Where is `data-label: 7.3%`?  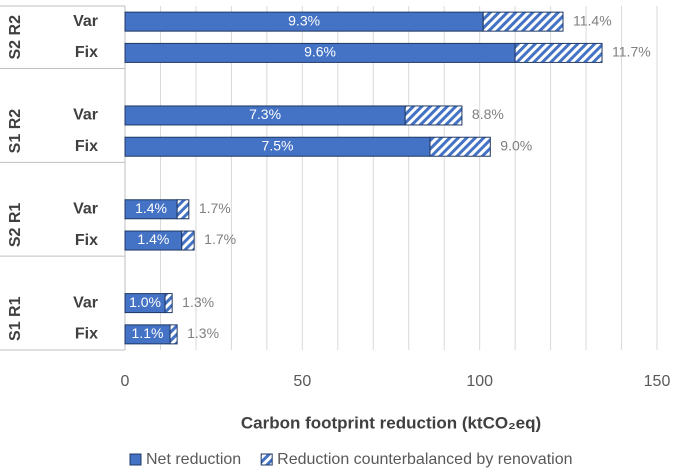
data-label: 7.3% is located at coordinates (265, 114).